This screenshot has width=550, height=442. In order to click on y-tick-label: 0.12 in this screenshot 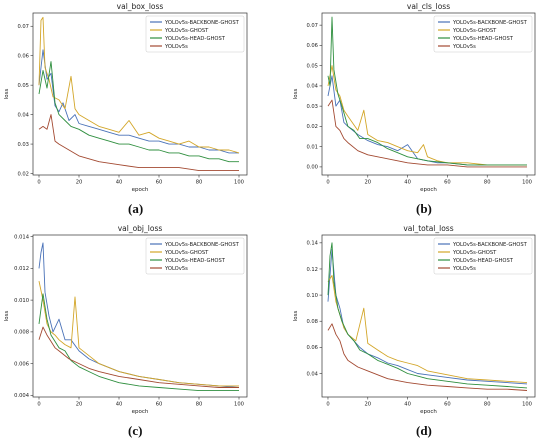, I will do `click(312, 270)`.